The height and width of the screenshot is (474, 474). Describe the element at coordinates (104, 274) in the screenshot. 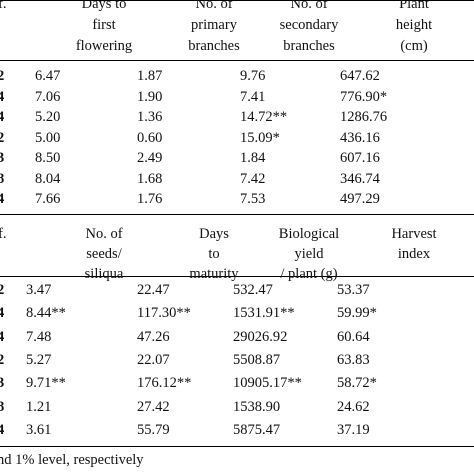

I see `column-header-line: siliqua` at that location.